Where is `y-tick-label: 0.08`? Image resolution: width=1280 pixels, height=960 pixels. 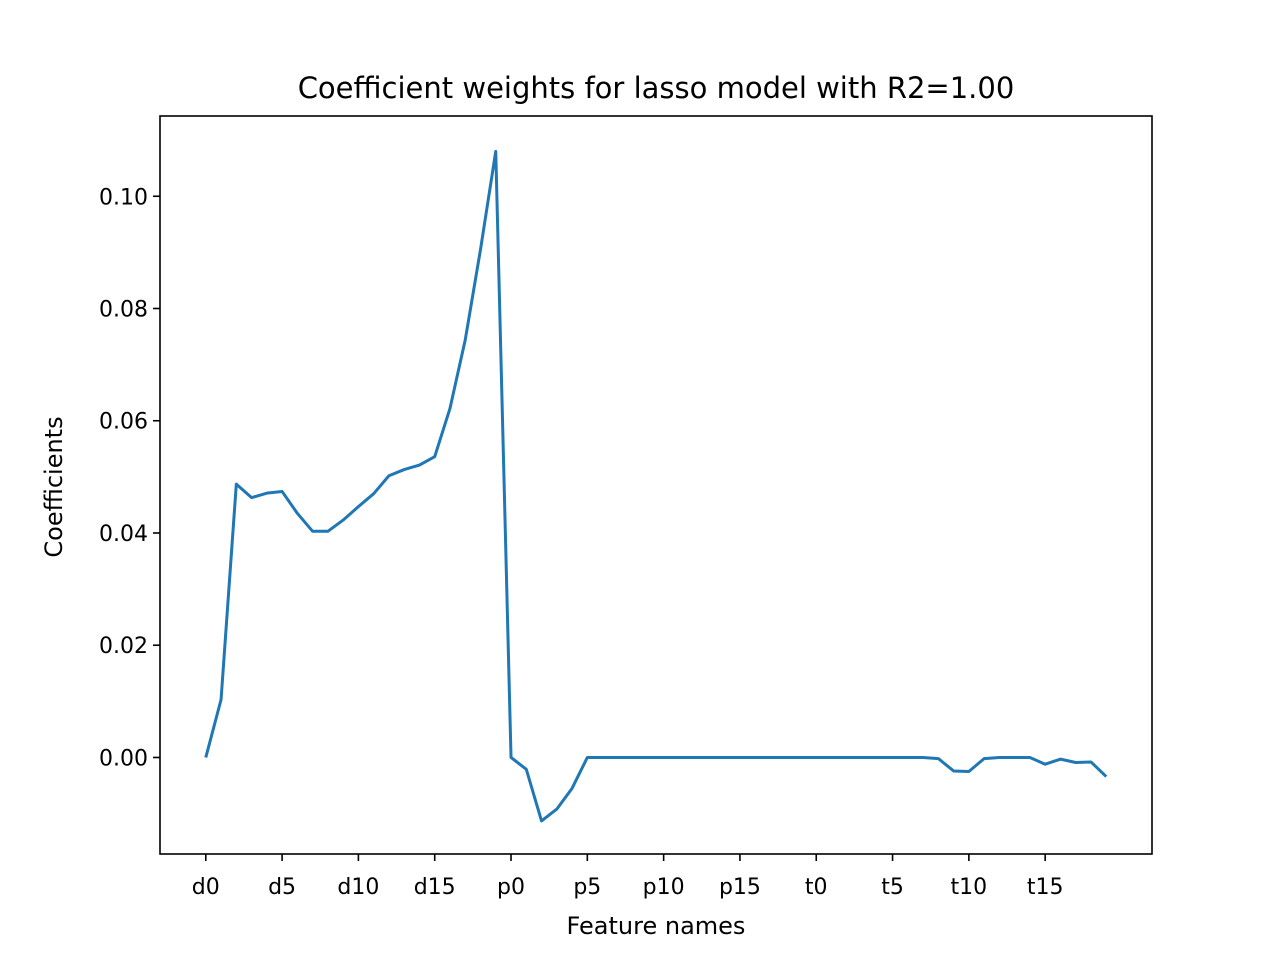
y-tick-label: 0.08 is located at coordinates (123, 309).